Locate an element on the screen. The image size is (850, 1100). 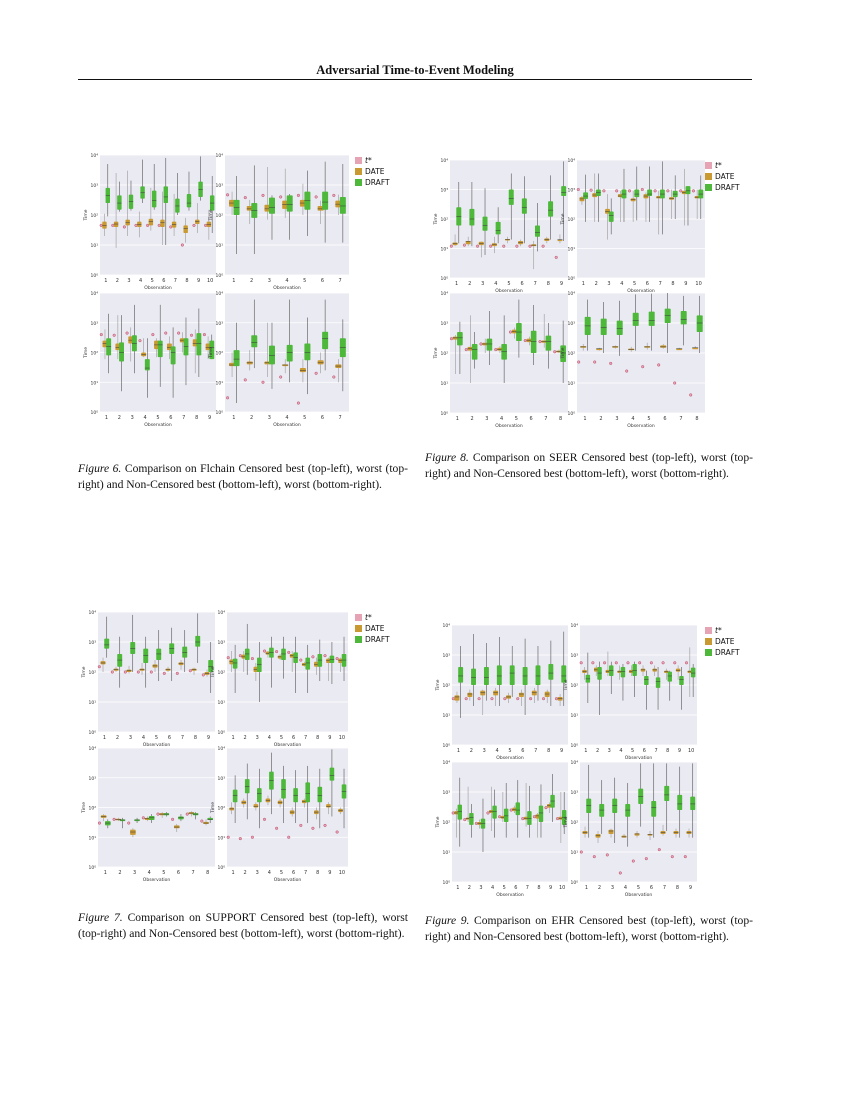
legend-label: DRAFT is located at coordinates (377, 182).